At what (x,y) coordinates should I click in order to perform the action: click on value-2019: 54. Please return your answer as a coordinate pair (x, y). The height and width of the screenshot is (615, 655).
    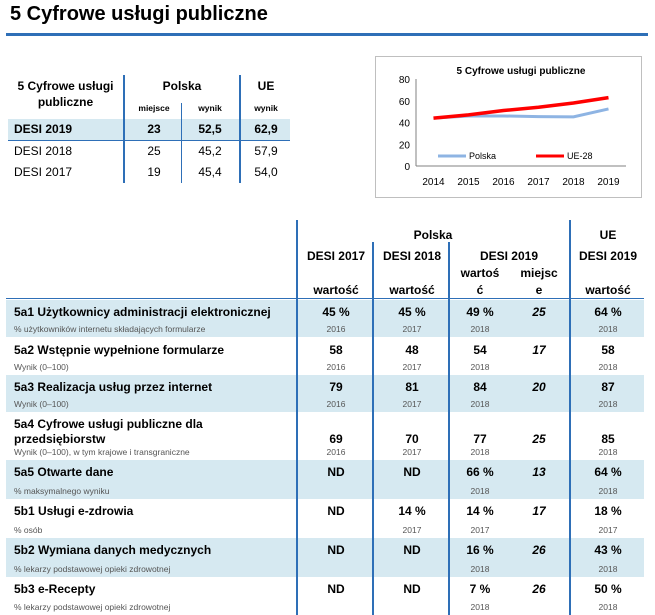
    Looking at the image, I should click on (480, 350).